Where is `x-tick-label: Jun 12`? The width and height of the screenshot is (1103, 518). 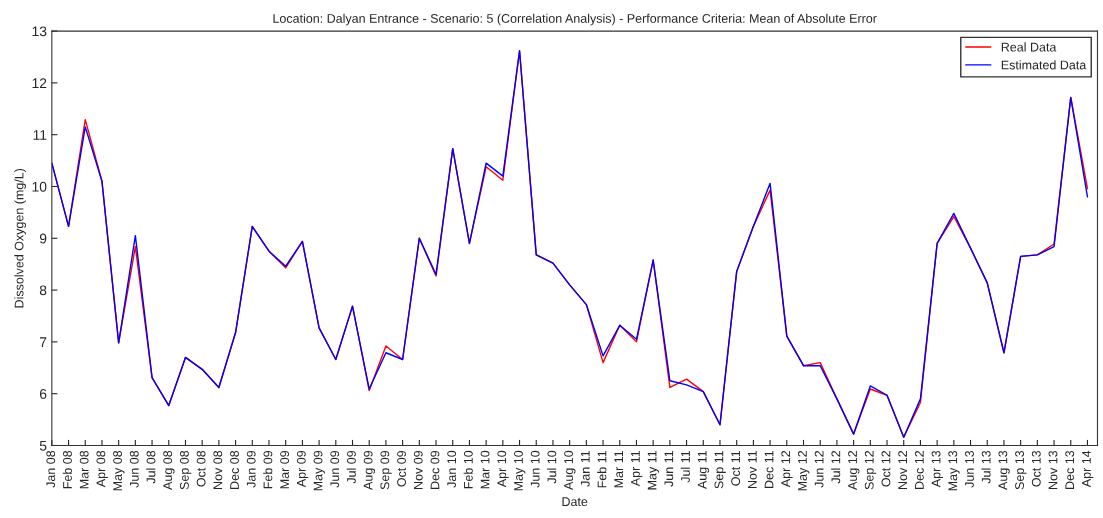 x-tick-label: Jun 12 is located at coordinates (819, 469).